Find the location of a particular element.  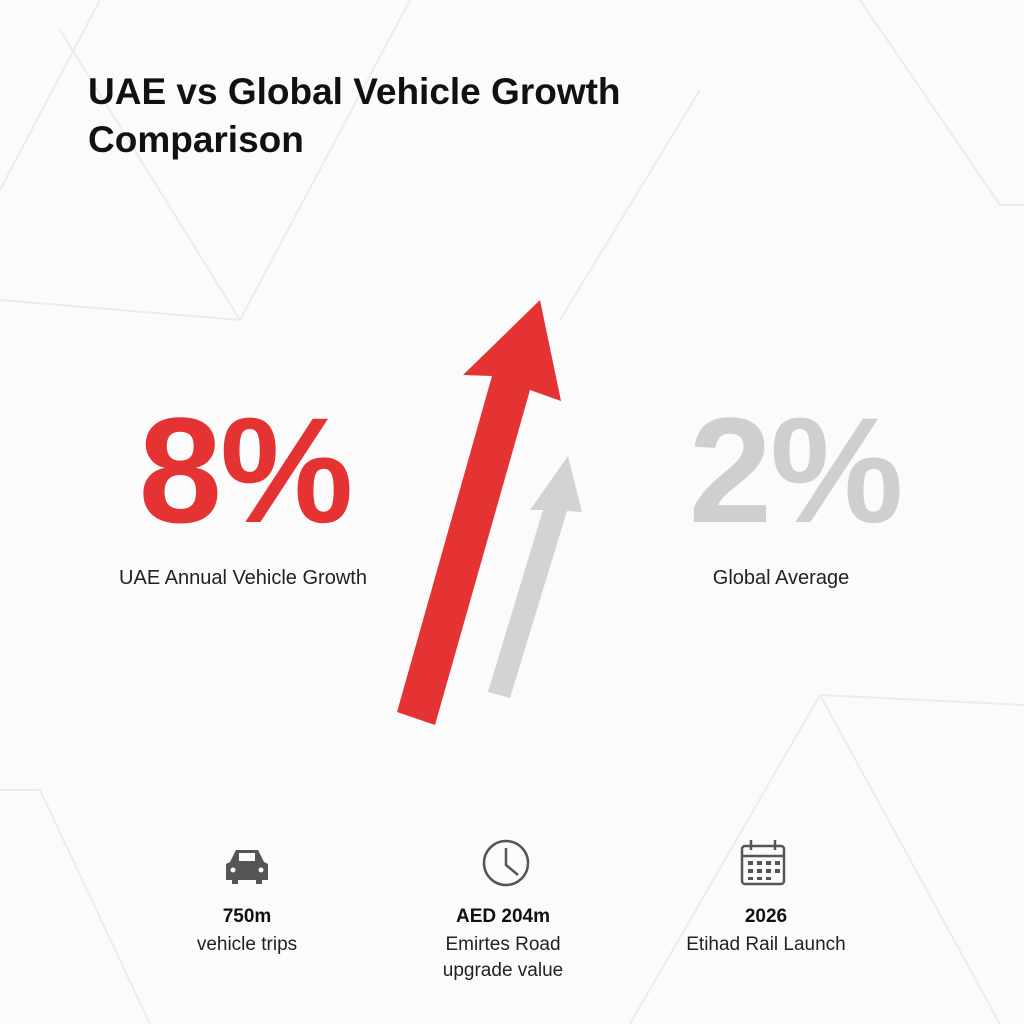

stat-value: 750m is located at coordinates (247, 916).